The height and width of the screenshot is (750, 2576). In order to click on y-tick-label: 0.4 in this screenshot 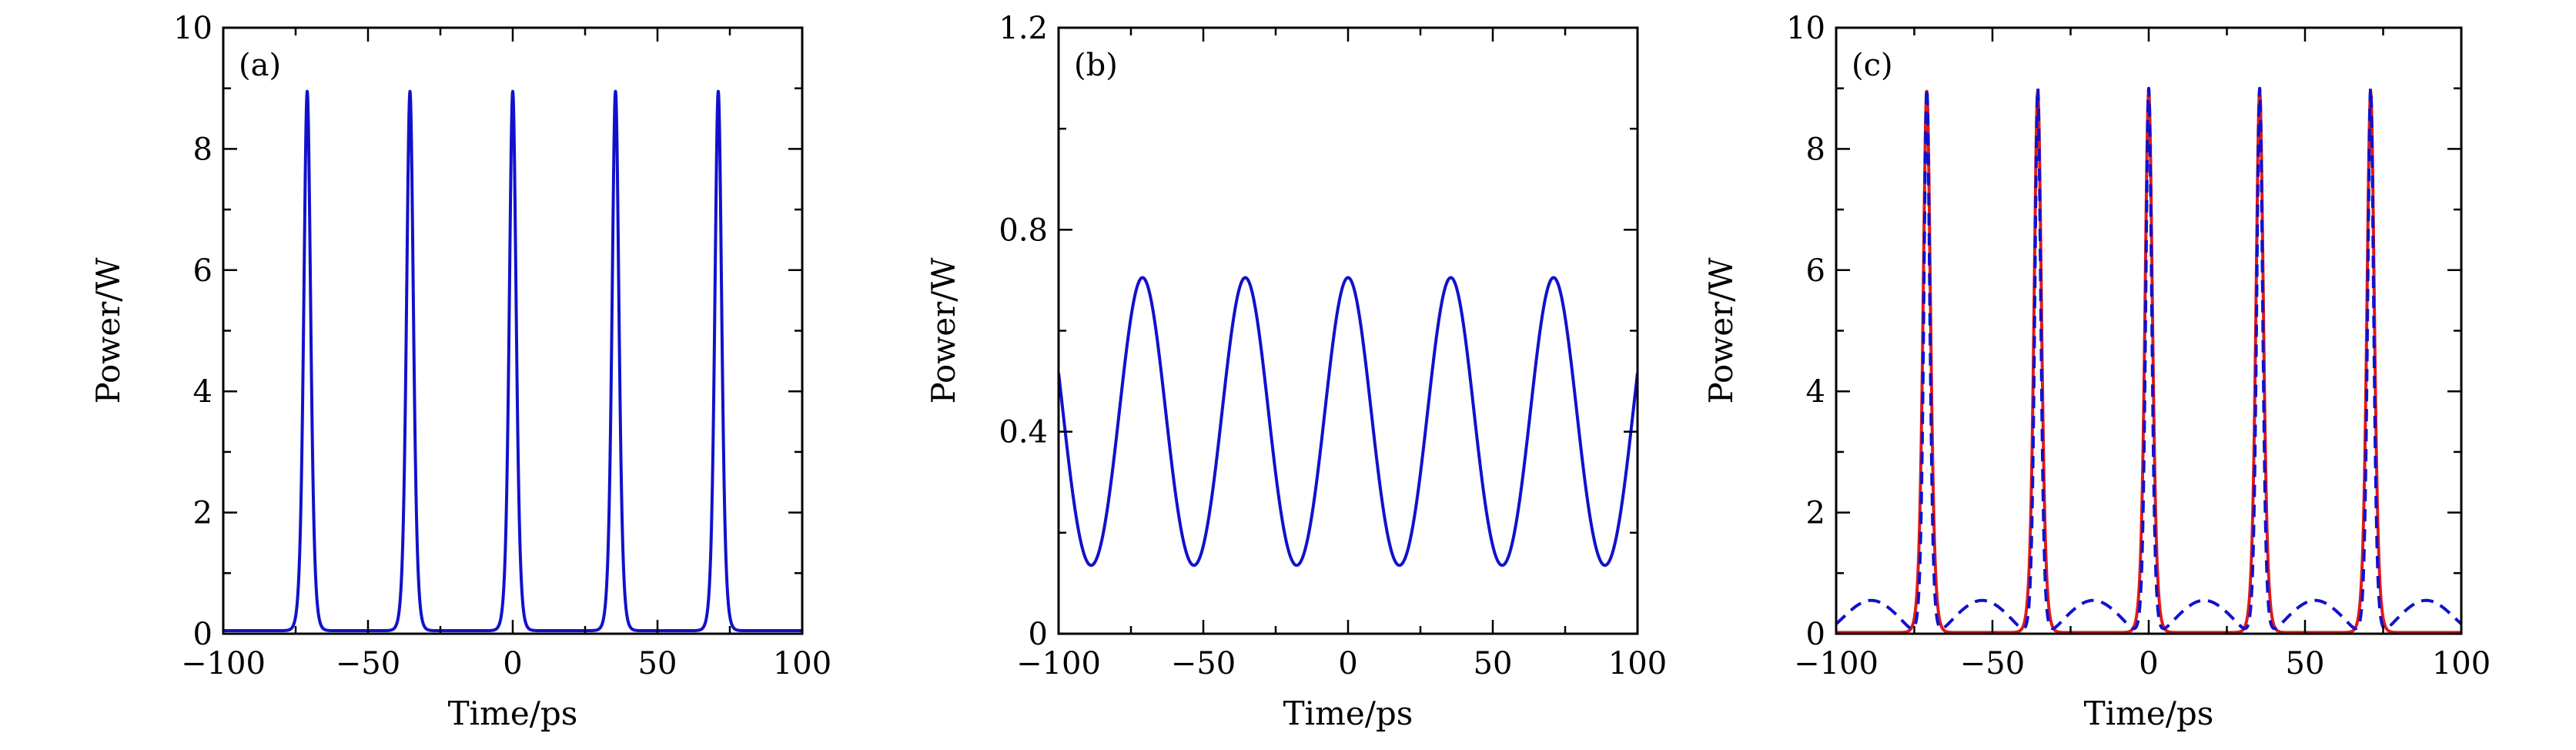, I will do `click(1023, 432)`.